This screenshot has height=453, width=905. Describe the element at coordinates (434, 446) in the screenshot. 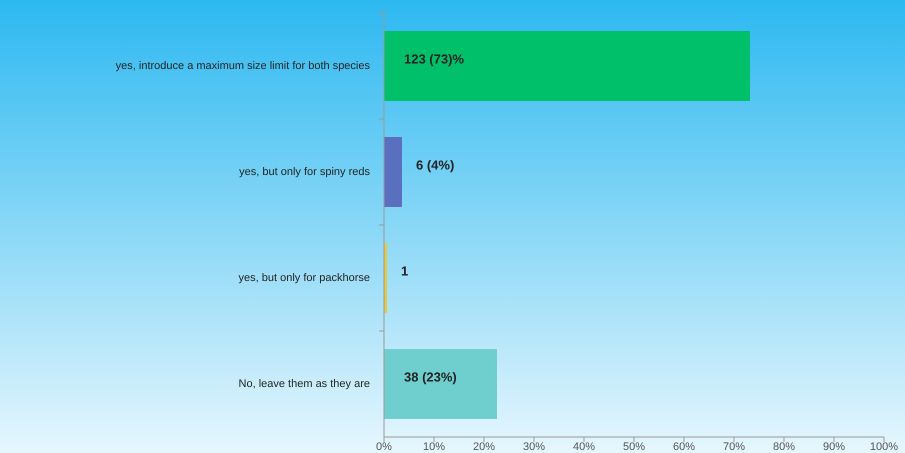

I see `x-tick-label: 10%` at that location.